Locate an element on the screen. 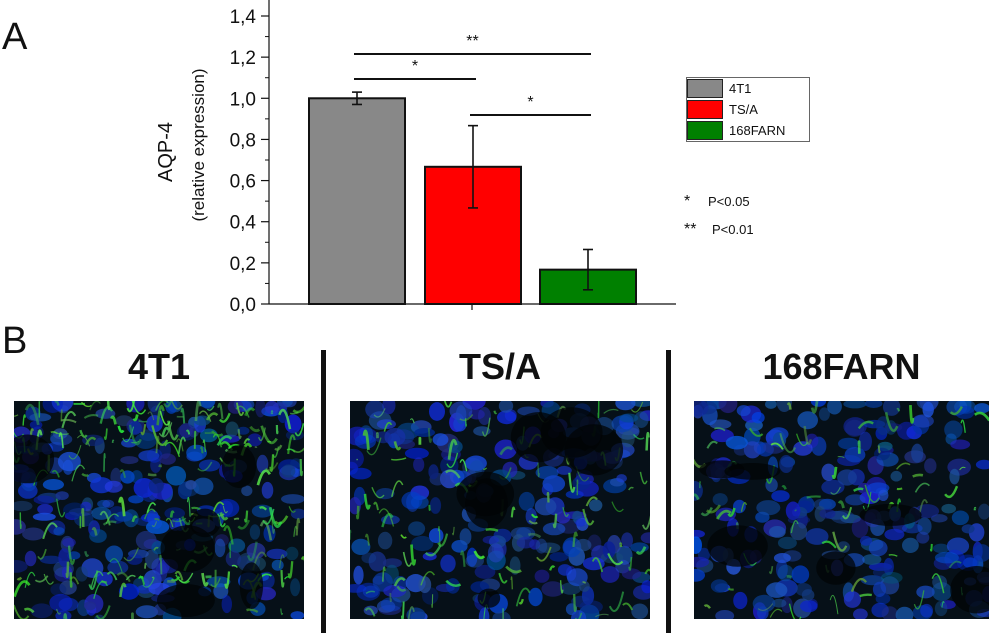 The image size is (990, 633). legend-swatch-168farn is located at coordinates (705, 130).